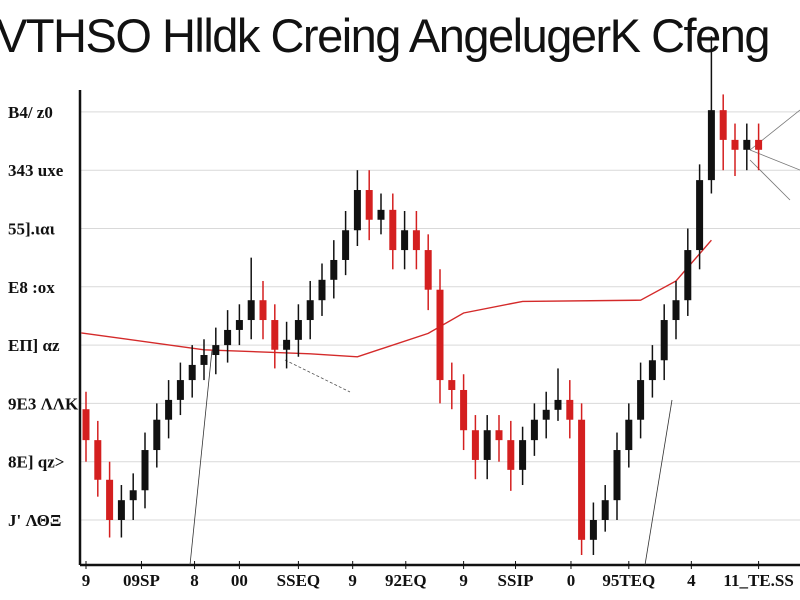  Describe the element at coordinates (194, 580) in the screenshot. I see `x-tick-label: 8` at that location.